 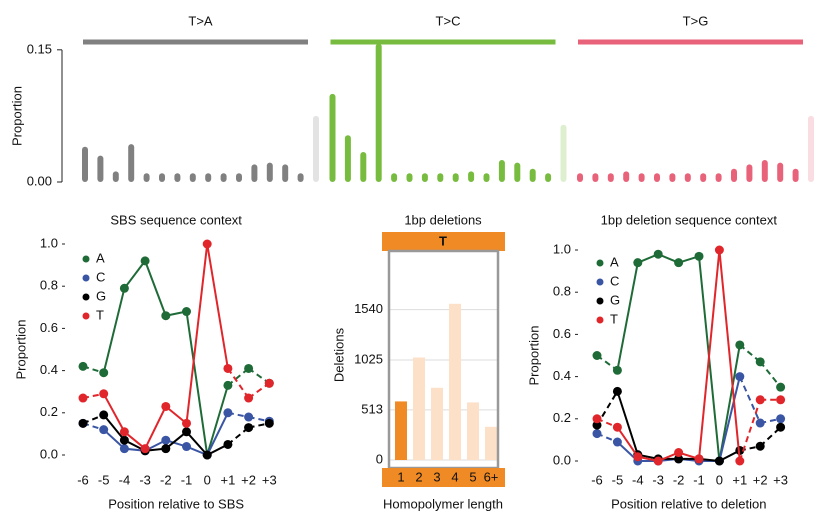 I want to click on x-tick-label: -5, so click(x=104, y=479).